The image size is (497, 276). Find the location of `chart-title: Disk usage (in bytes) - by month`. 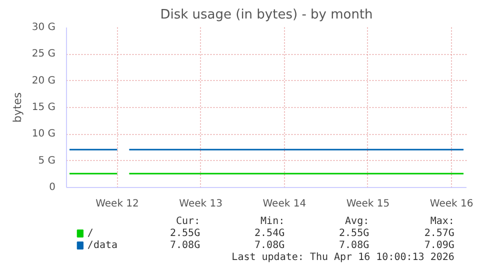

chart-title: Disk usage (in bytes) - by month is located at coordinates (266, 15).